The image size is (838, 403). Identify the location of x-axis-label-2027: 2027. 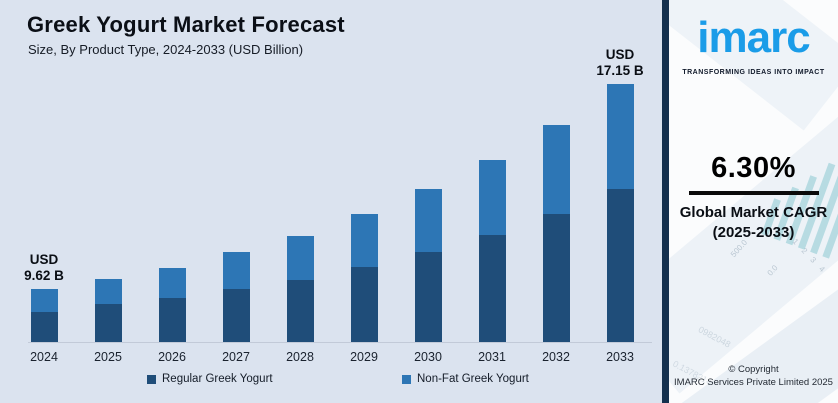
(236, 357).